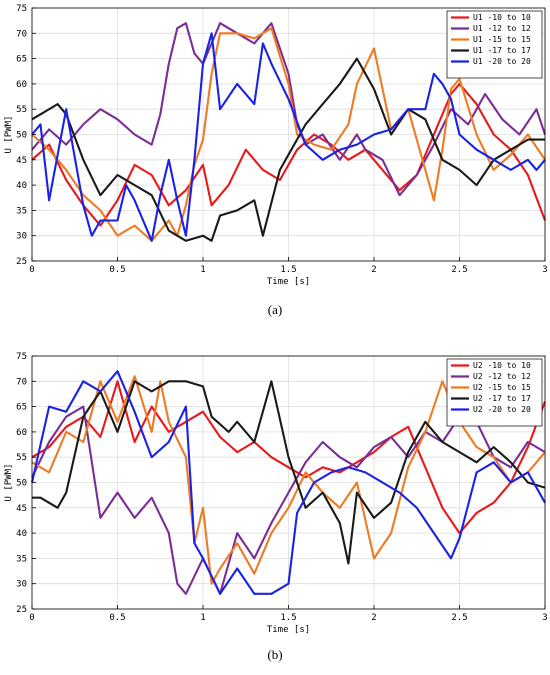 The width and height of the screenshot is (550, 675). What do you see at coordinates (502, 39) in the screenshot?
I see `legend-label: U1 -15 to 15` at bounding box center [502, 39].